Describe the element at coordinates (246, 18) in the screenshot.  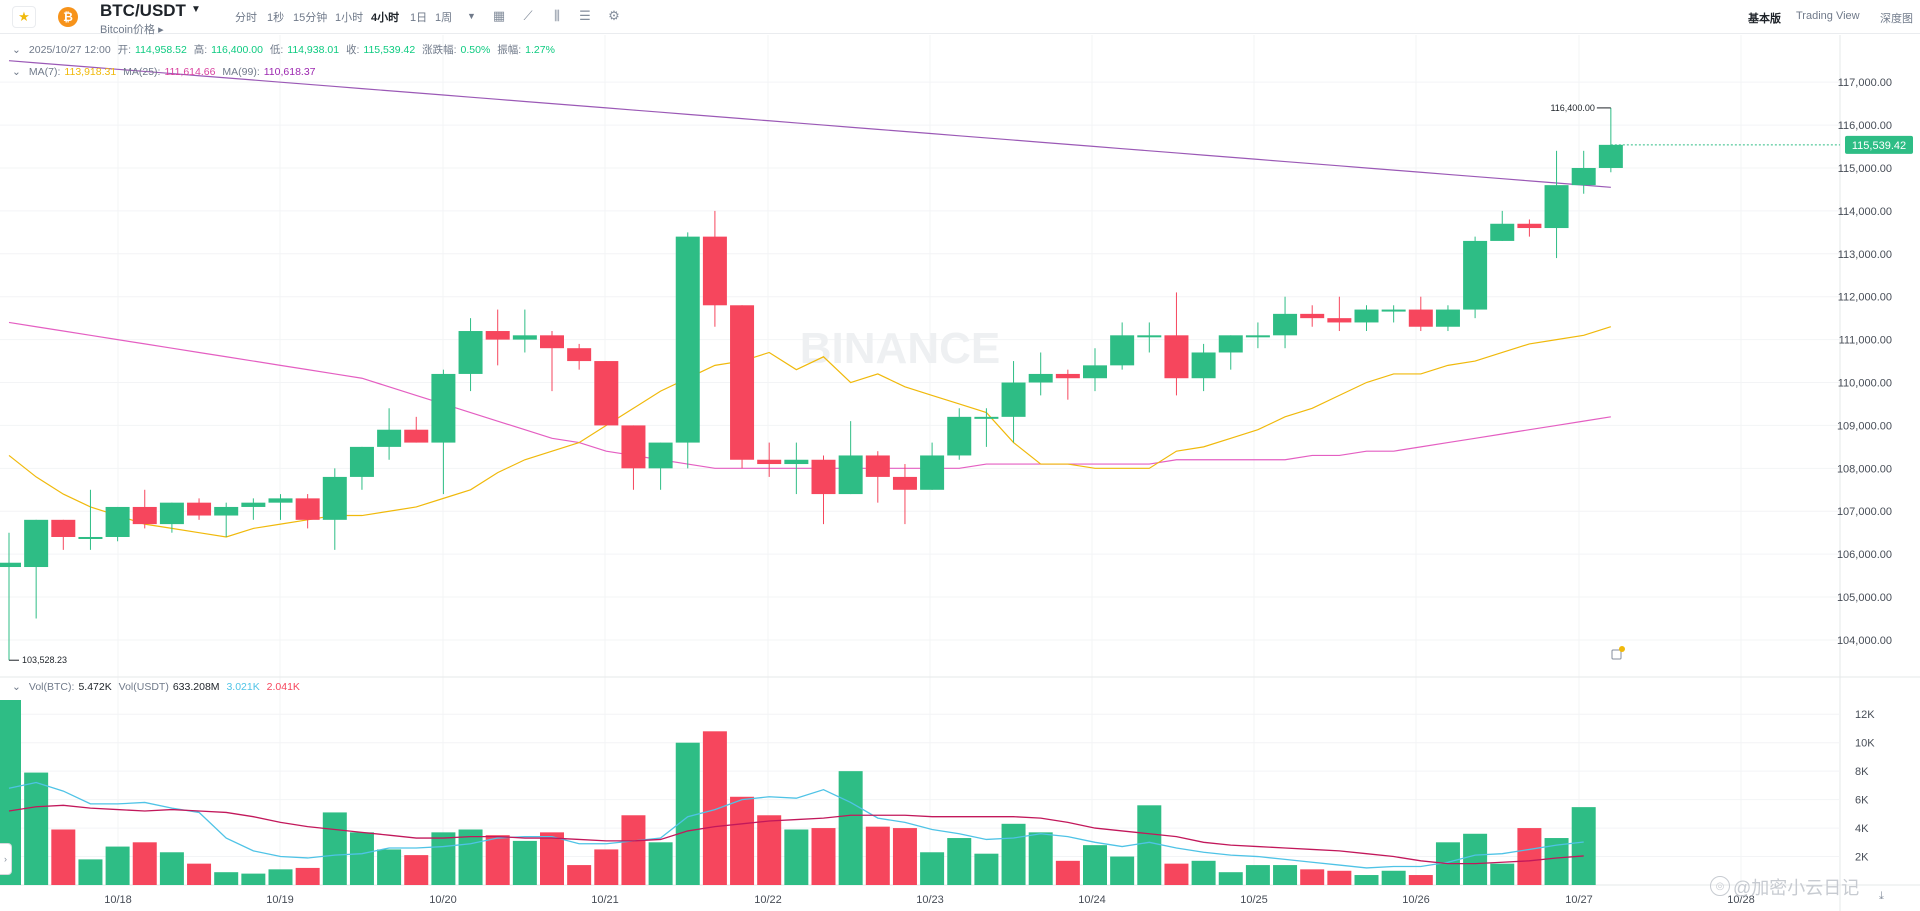
I see `tf-tick: 分时` at that location.